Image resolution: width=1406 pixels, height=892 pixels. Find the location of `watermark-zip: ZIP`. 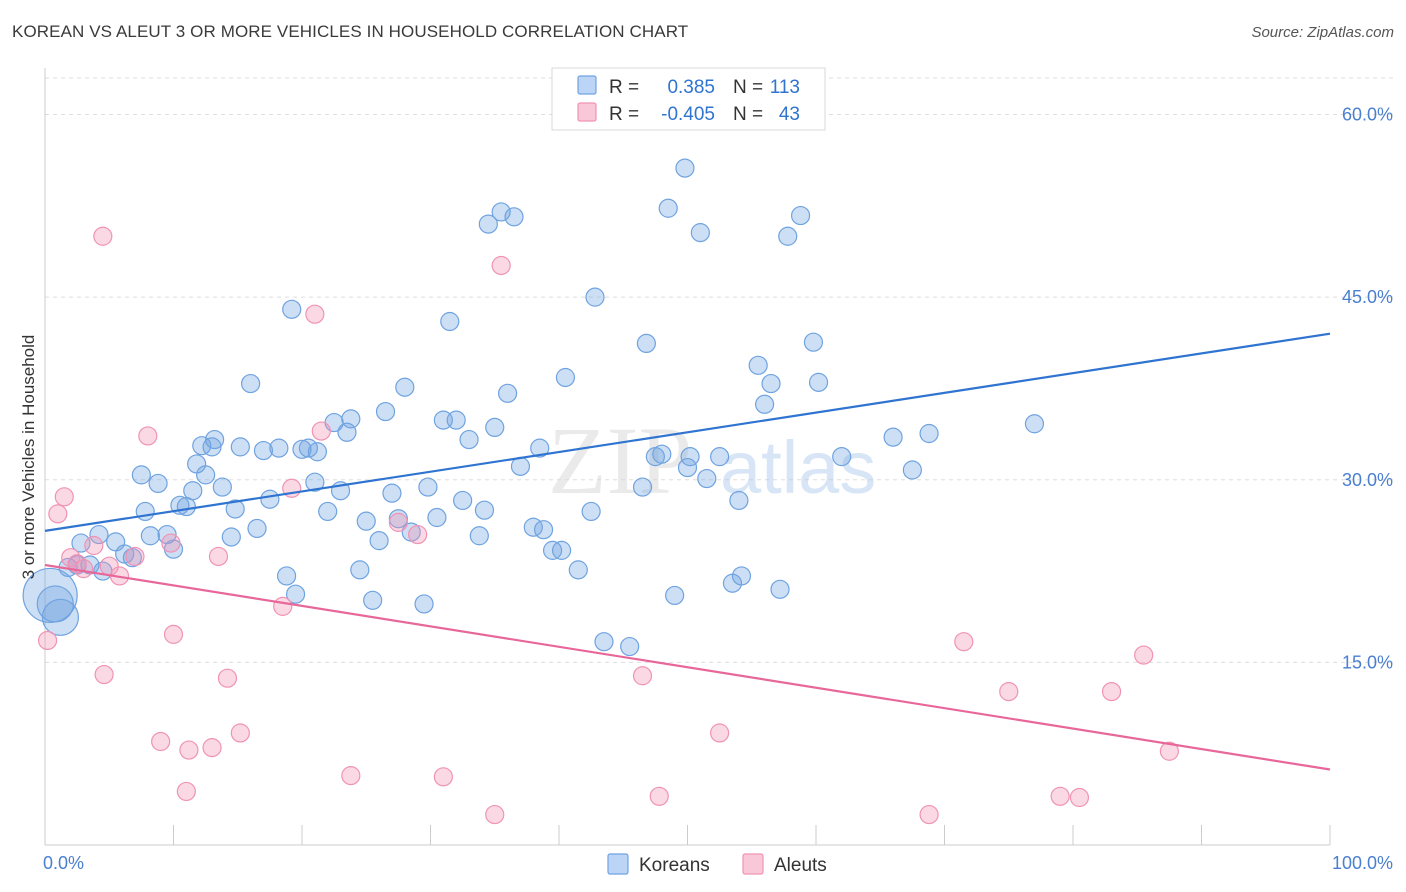

watermark-zip: ZIP is located at coordinates (620, 460).